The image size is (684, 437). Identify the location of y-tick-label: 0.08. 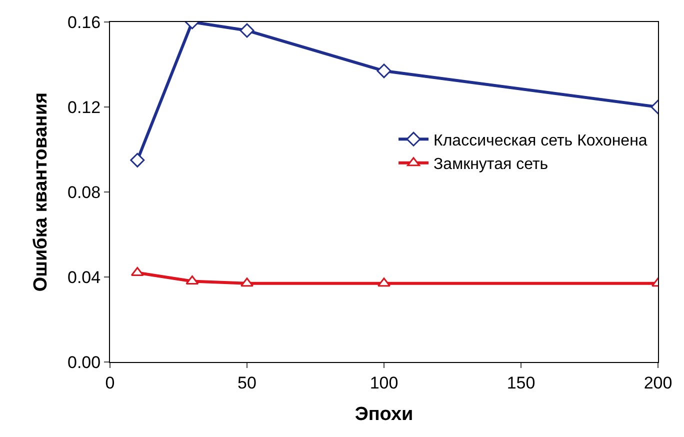
(84, 192).